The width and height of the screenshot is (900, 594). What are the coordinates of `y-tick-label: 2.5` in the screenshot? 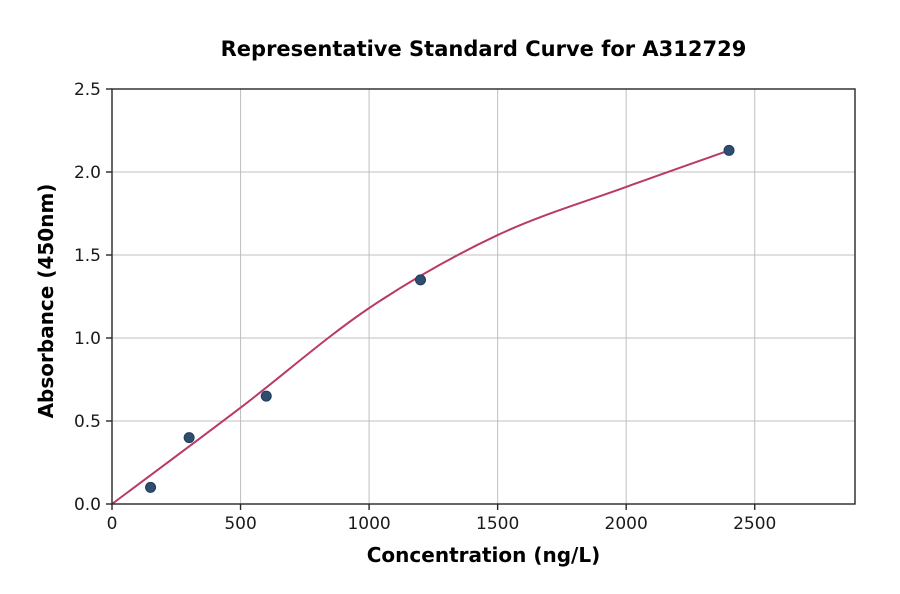 It's located at (87, 90).